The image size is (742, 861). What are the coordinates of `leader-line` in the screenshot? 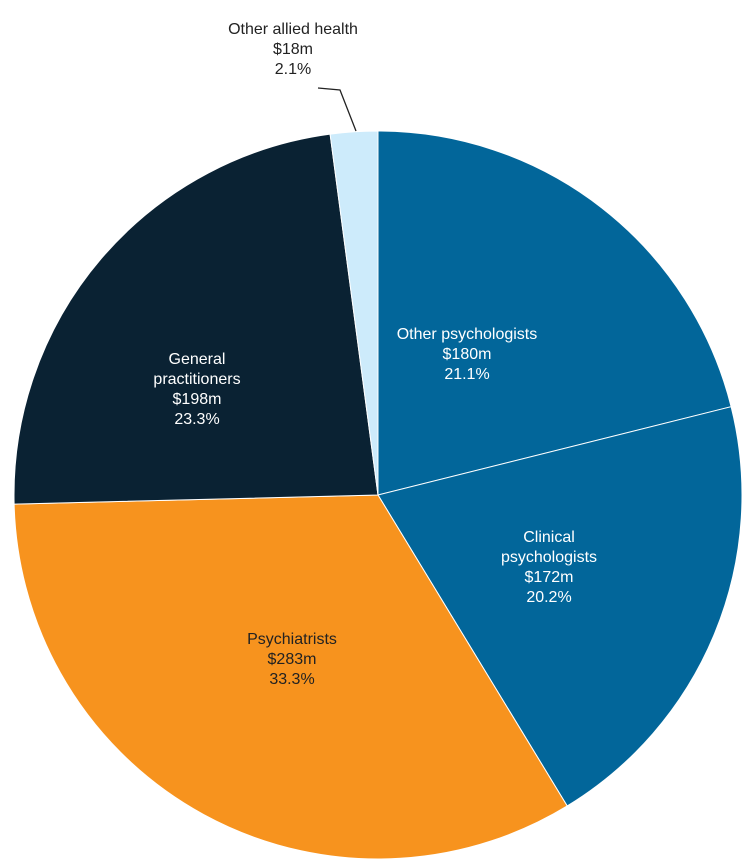 It's located at (337, 109).